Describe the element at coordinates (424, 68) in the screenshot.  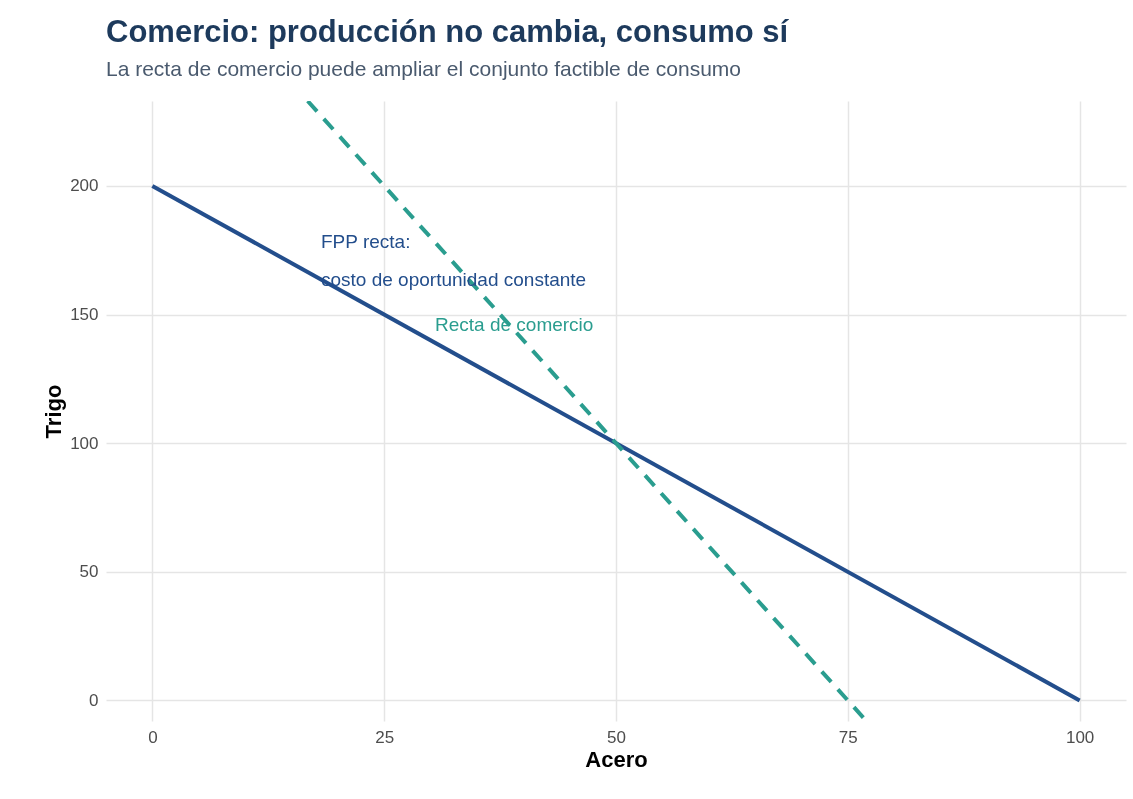
I see `chart-subtitle: La recta de comercio puede ampliar el conjunto factible de consumo` at that location.